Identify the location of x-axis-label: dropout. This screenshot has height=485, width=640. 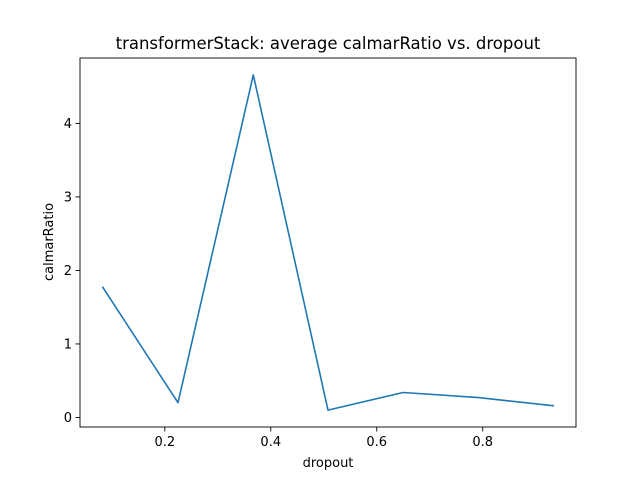
(328, 463).